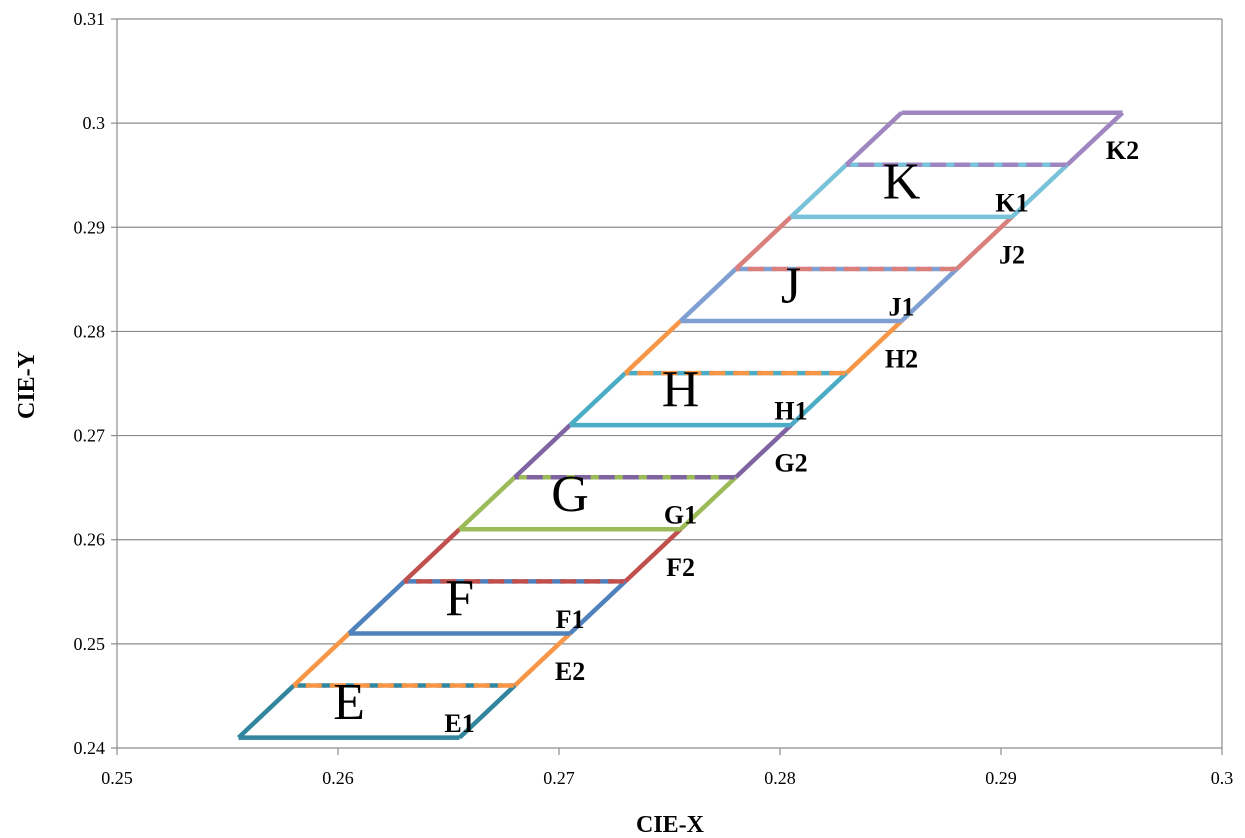 This screenshot has width=1245, height=838. What do you see at coordinates (780, 778) in the screenshot?
I see `x-tick-label: 0.28` at bounding box center [780, 778].